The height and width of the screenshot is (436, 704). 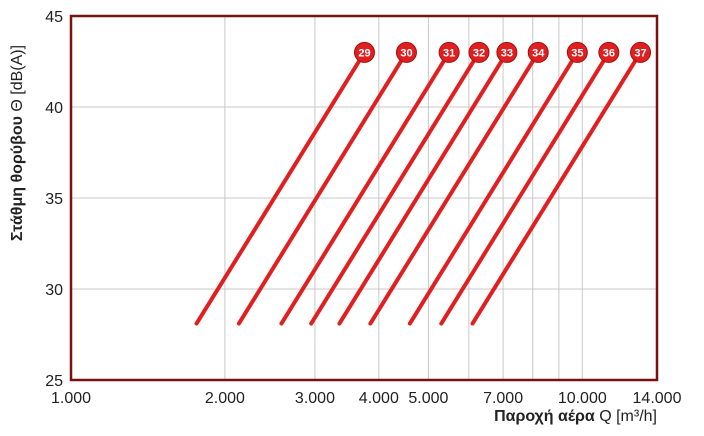 I want to click on series-markers: 29 30 31 32 33 34 35 36 37, so click(x=502, y=52).